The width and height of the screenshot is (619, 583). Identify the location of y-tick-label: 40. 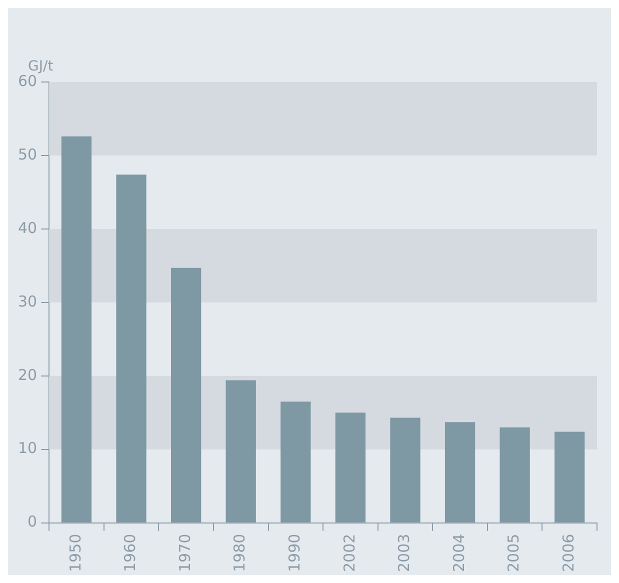
(28, 227).